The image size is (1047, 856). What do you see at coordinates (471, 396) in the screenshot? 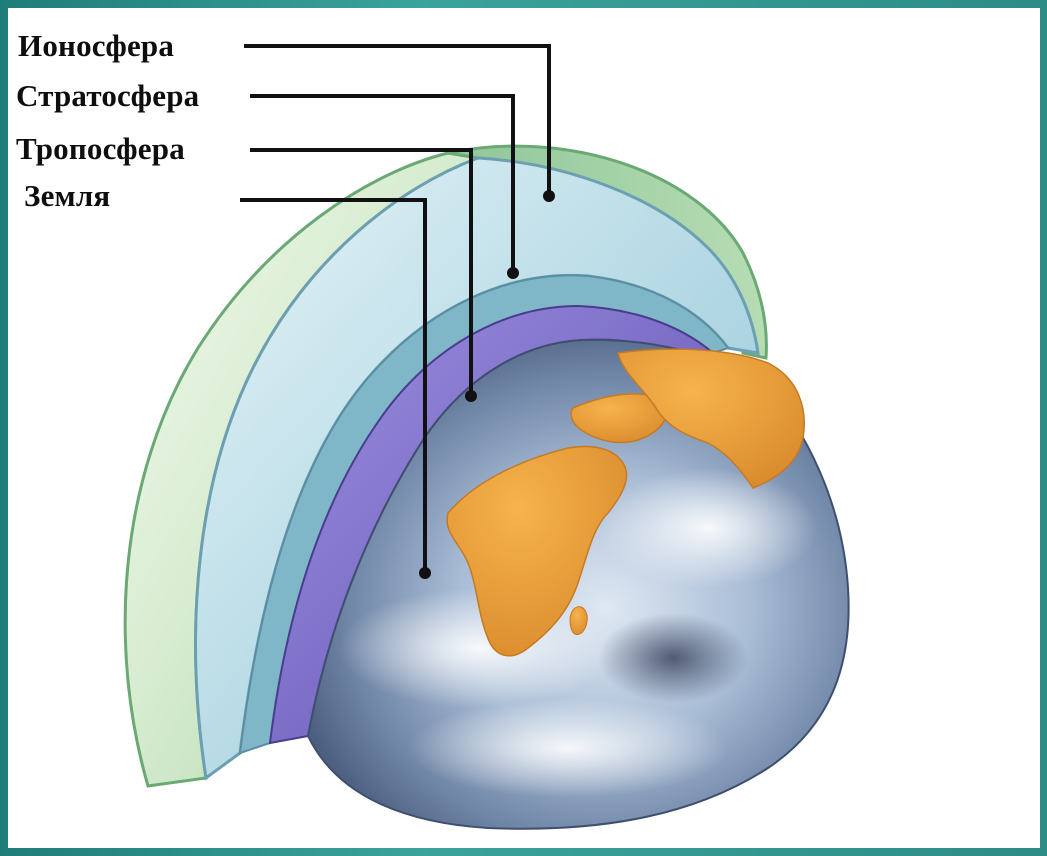
I see `leader-dot-troposphere` at bounding box center [471, 396].